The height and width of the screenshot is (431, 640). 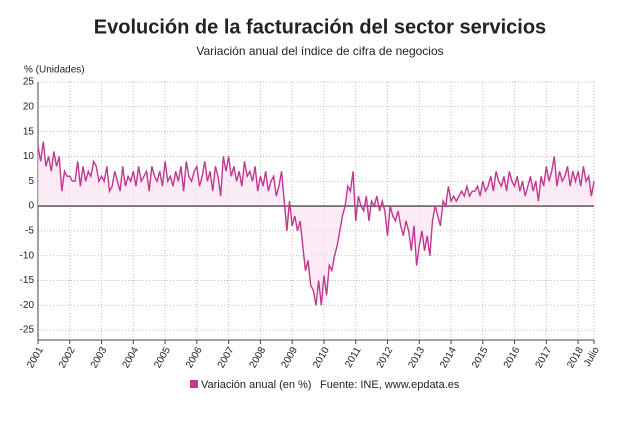 What do you see at coordinates (29, 82) in the screenshot?
I see `y-tick-label: 25` at bounding box center [29, 82].